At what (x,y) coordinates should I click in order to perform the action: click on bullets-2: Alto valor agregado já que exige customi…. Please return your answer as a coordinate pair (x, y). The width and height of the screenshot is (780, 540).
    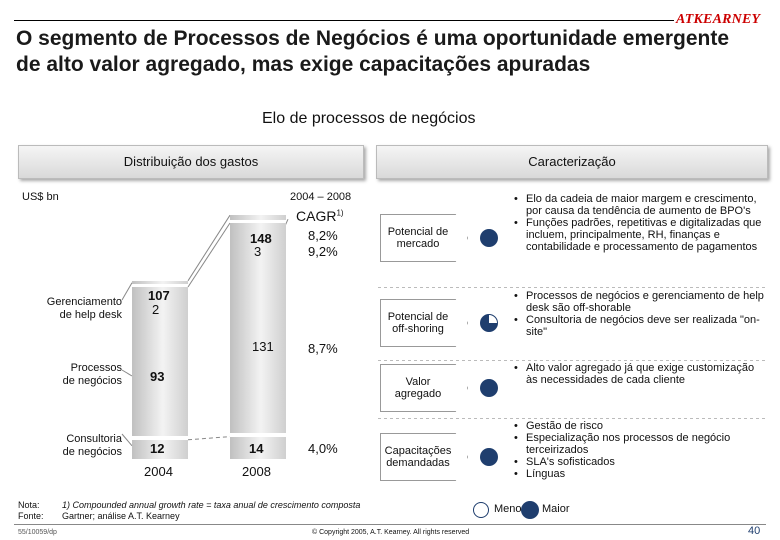
    Looking at the image, I should click on (639, 374).